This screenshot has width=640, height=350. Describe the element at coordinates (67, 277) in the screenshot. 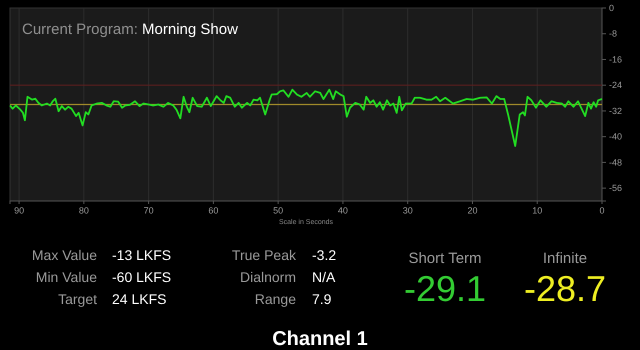

I see `text: Min Value` at that location.